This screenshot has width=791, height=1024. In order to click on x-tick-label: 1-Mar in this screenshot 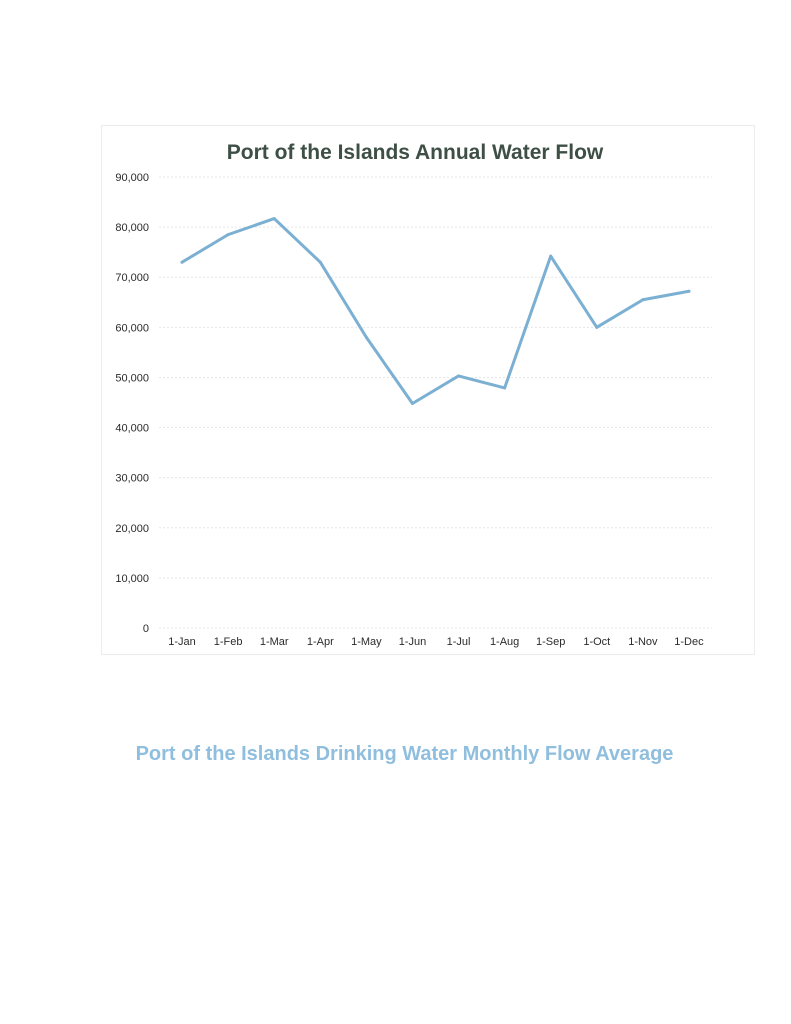, I will do `click(274, 642)`.